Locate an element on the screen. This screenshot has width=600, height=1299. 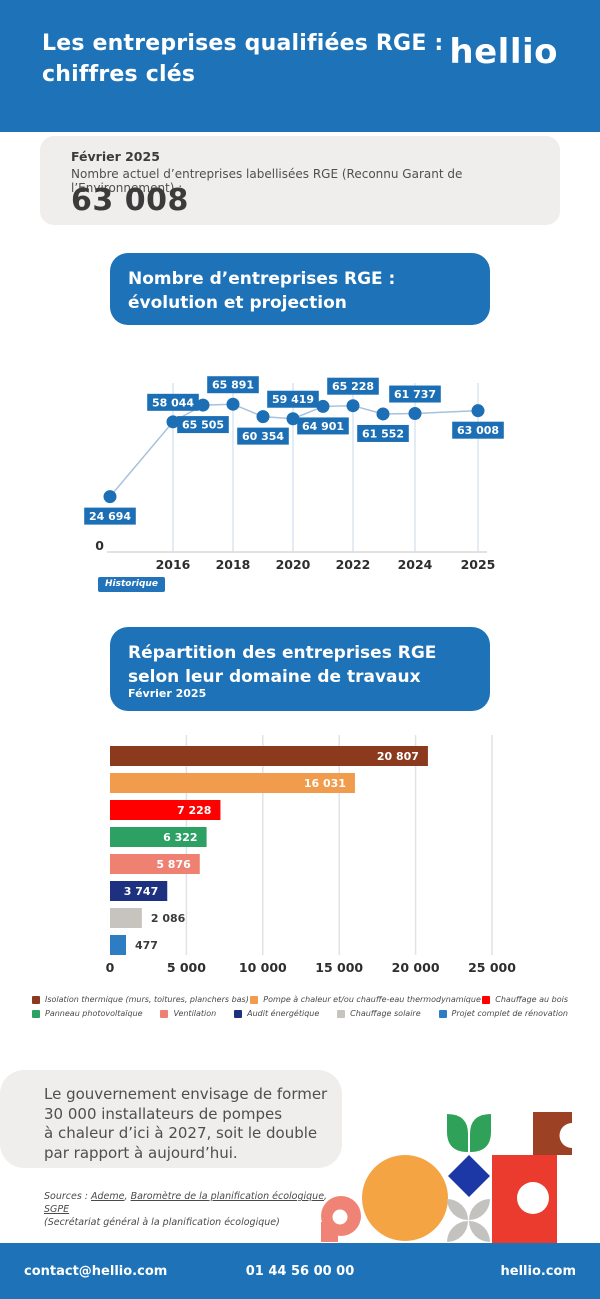
bar-x-tick-label: 5 000 is located at coordinates (186, 967).